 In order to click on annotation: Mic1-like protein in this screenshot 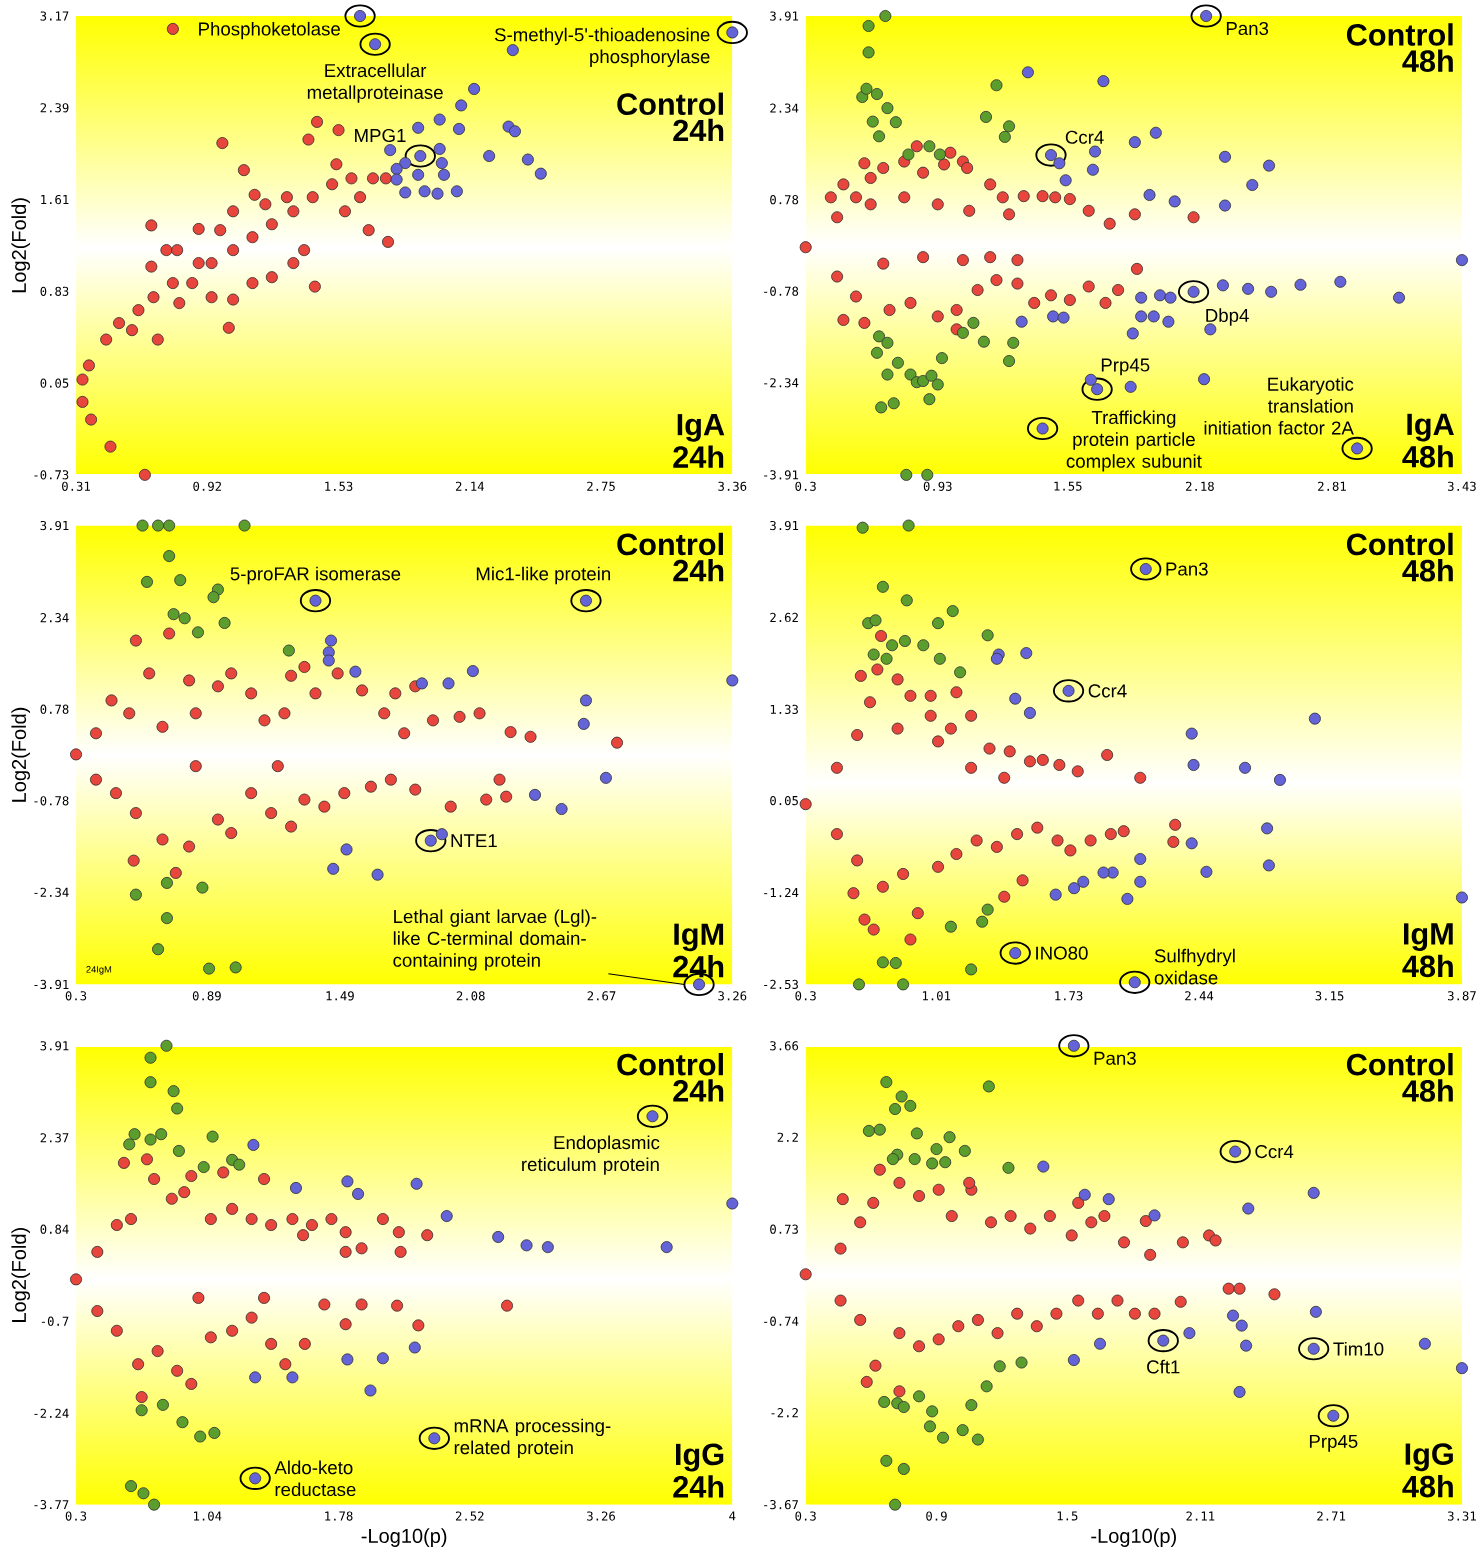, I will do `click(543, 575)`.